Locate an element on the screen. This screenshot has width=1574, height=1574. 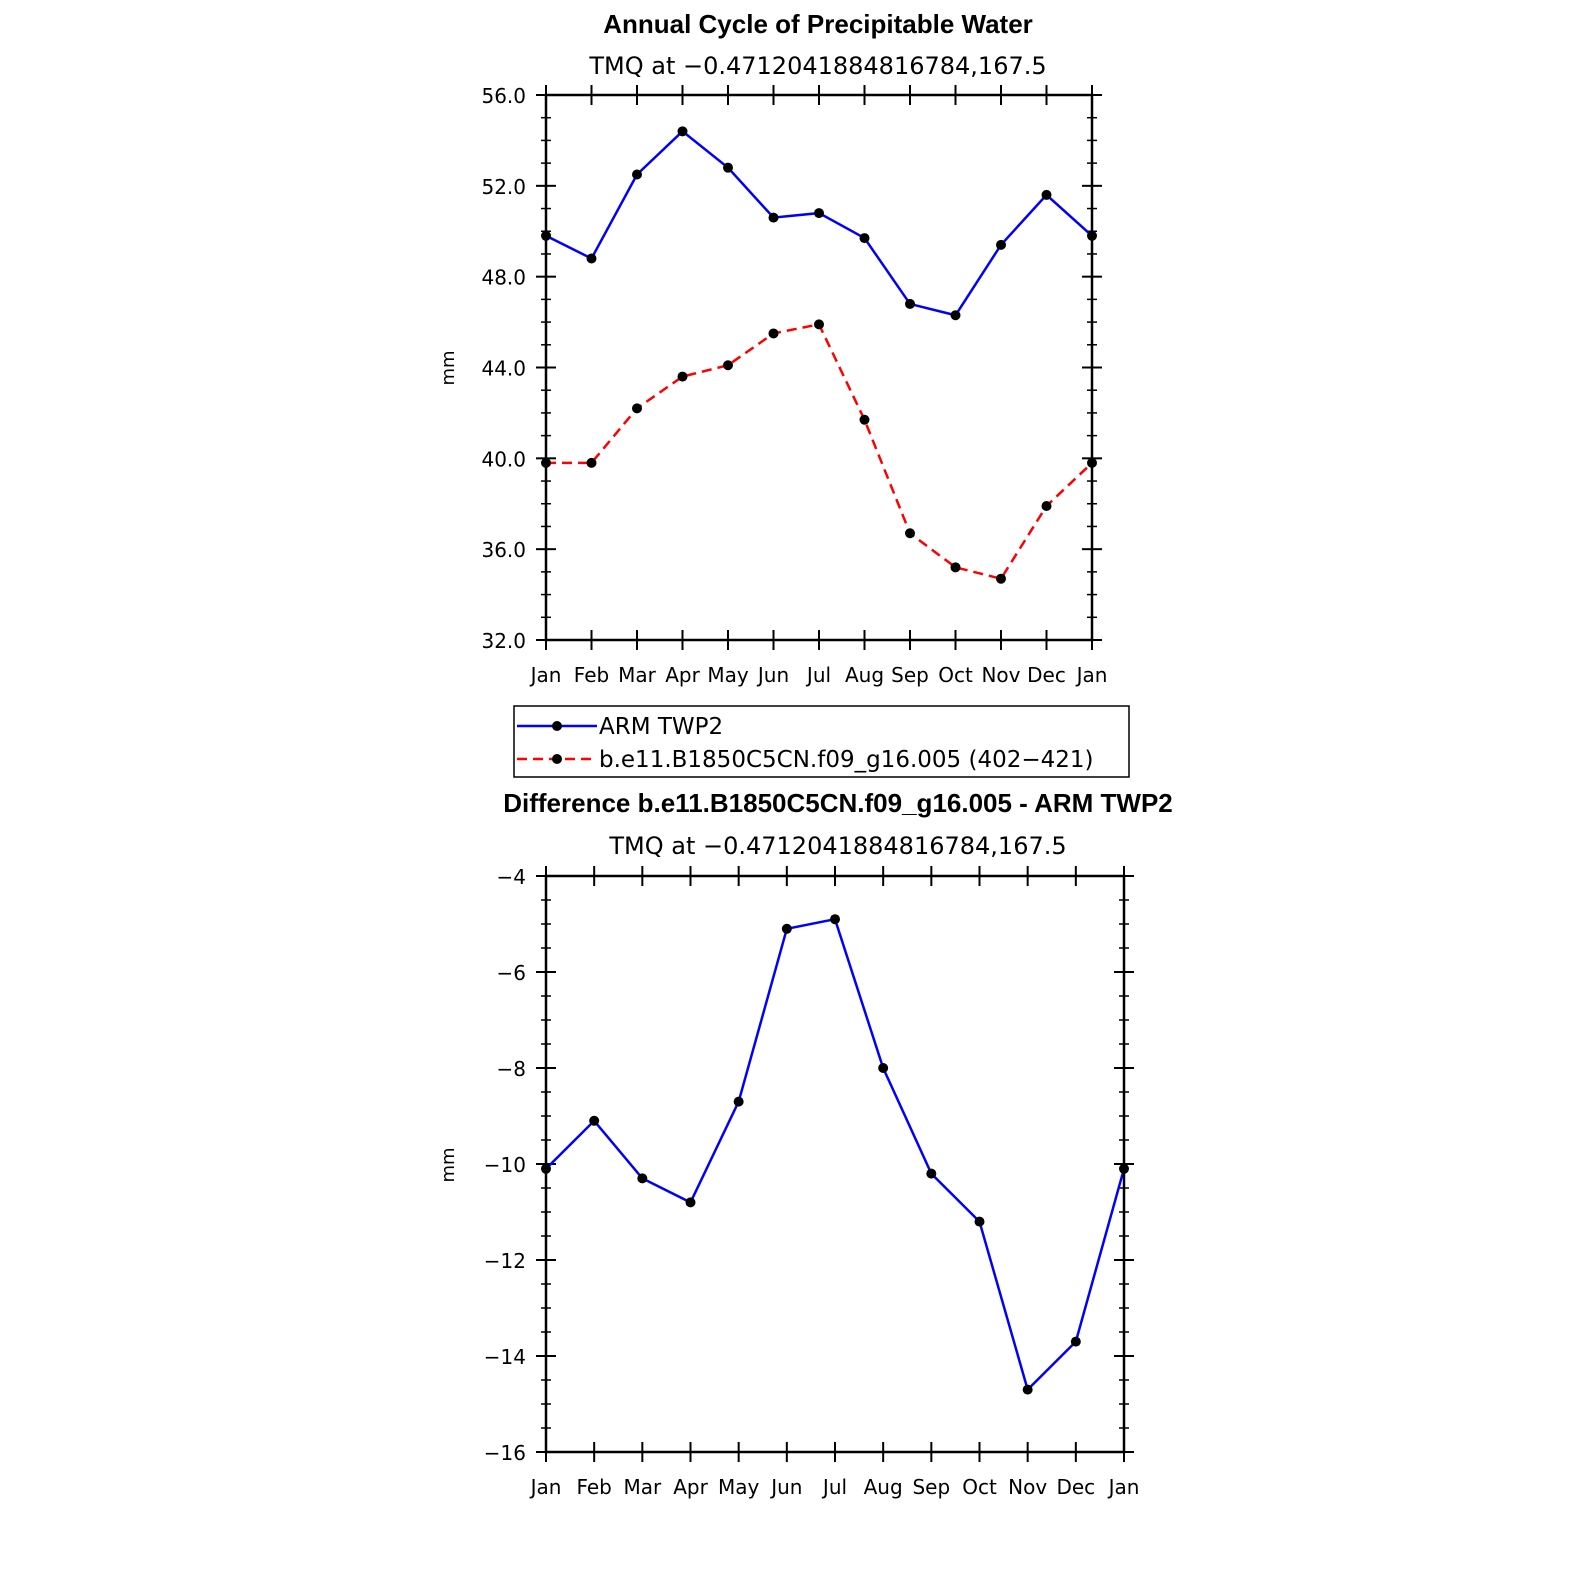
chart1-series-0-line is located at coordinates (819, 223).